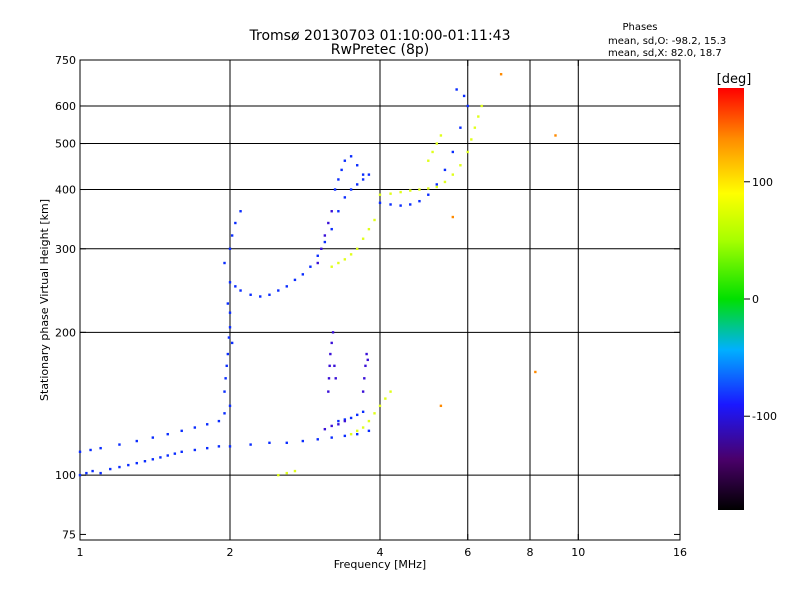 Image resolution: width=800 pixels, height=600 pixels. I want to click on x-tick-label: 4, so click(380, 552).